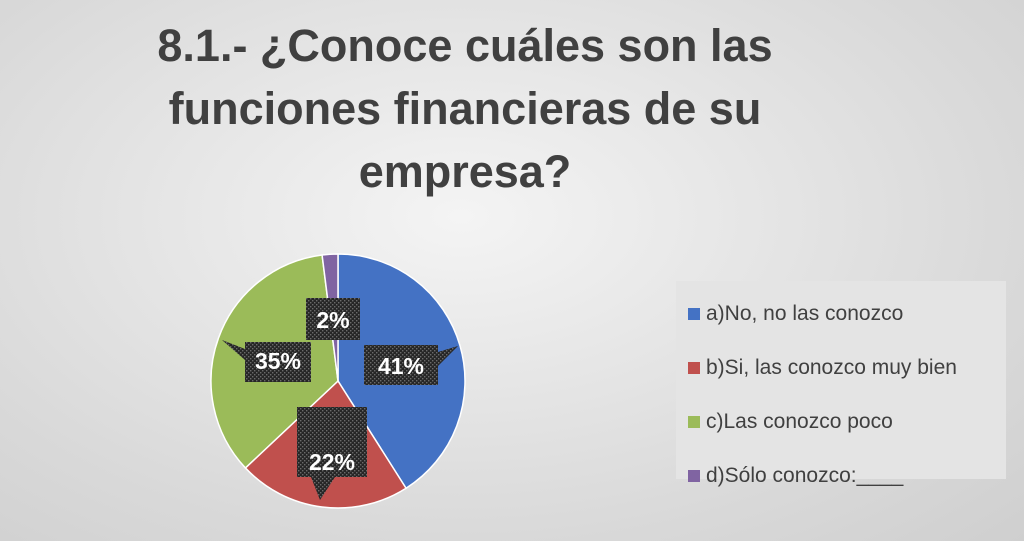 This screenshot has height=541, width=1024. Describe the element at coordinates (694, 314) in the screenshot. I see `legend-swatch-a` at that location.